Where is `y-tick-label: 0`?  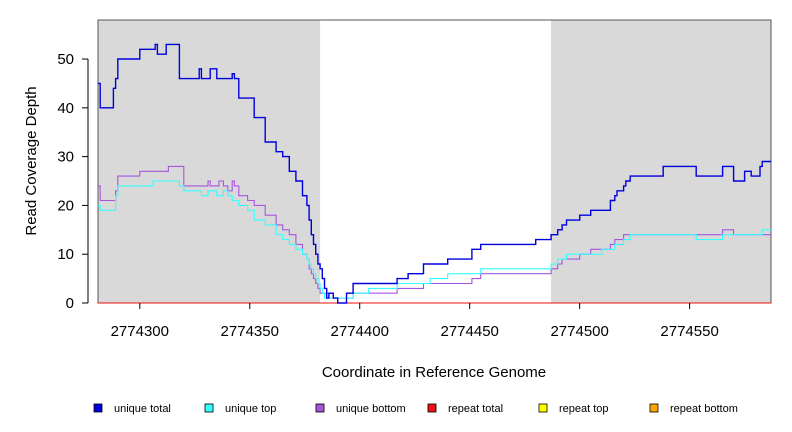
y-tick-label: 0 is located at coordinates (70, 303).